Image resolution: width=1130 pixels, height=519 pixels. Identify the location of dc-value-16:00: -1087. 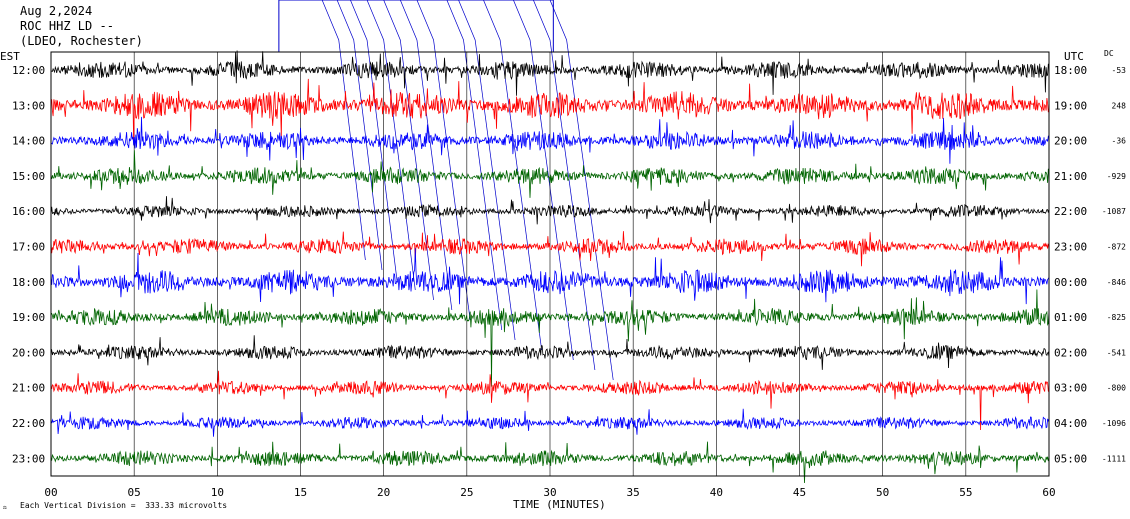
(1114, 211).